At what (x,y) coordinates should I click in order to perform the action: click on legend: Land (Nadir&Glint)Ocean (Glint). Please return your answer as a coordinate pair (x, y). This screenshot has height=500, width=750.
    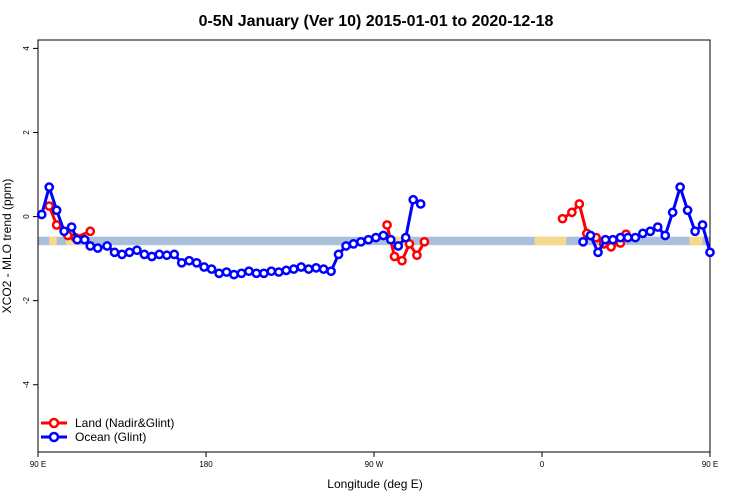
    Looking at the image, I should click on (107, 430).